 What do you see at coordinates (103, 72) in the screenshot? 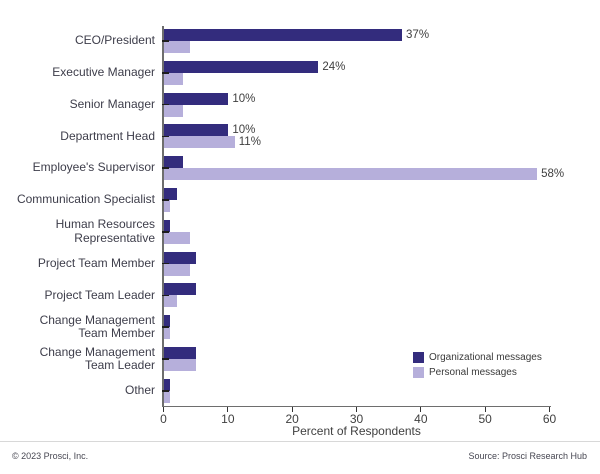
I see `category-label: Executive Manager` at bounding box center [103, 72].